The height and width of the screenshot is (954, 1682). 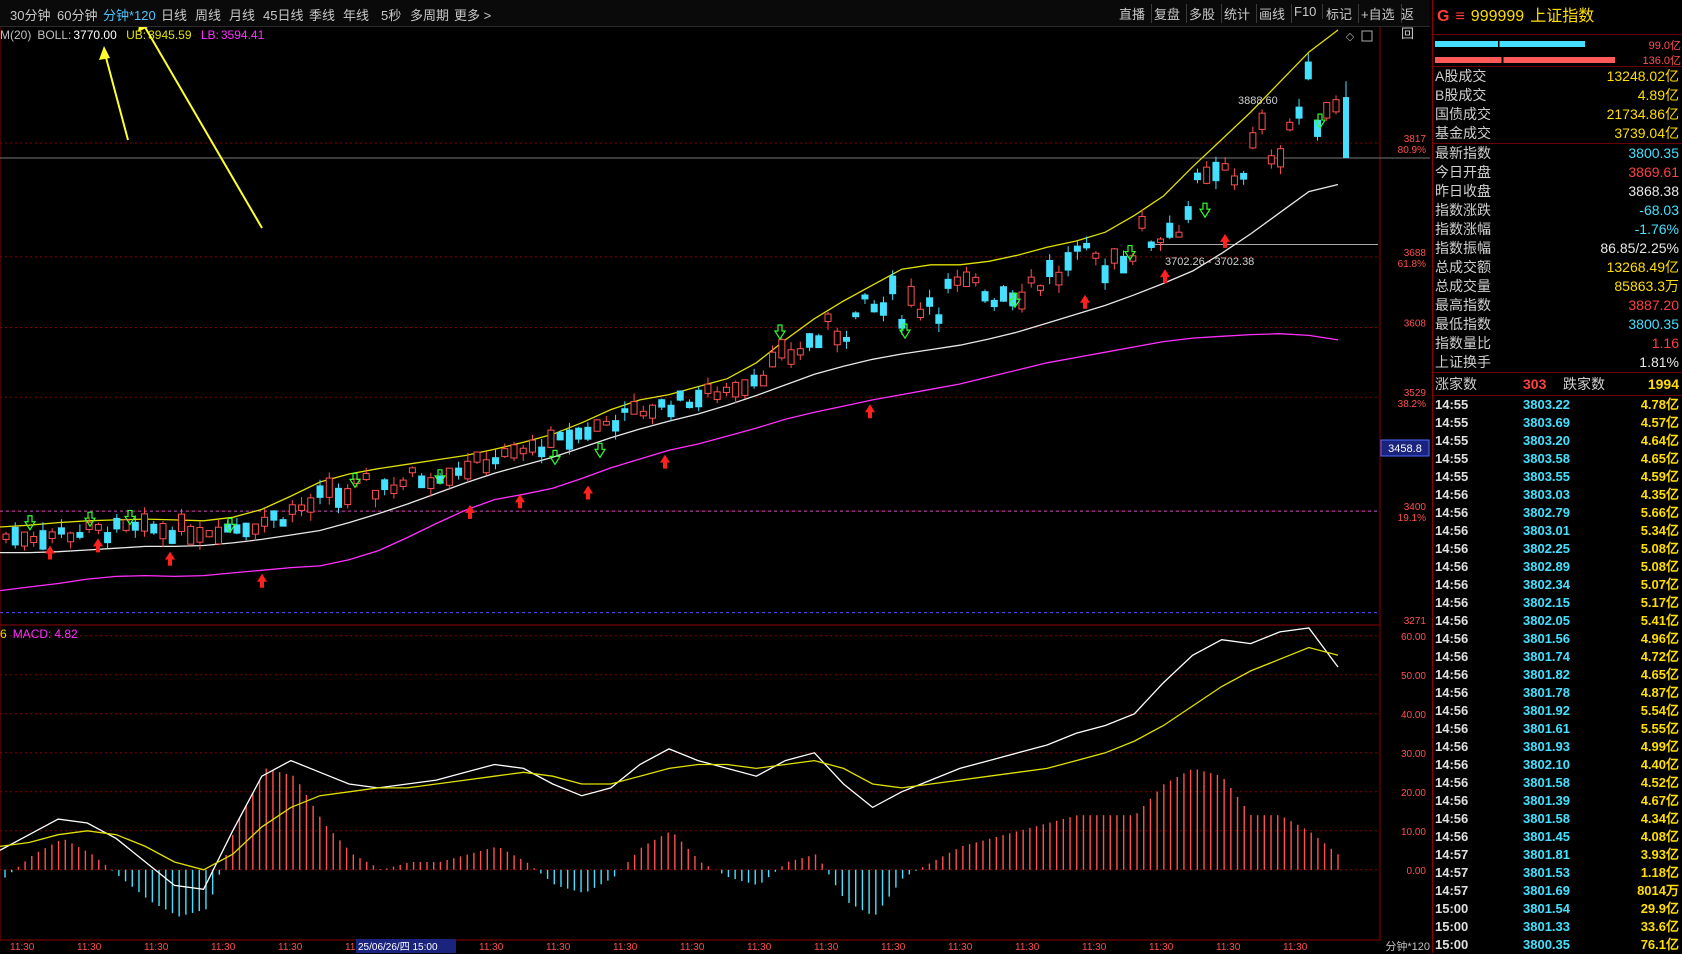 What do you see at coordinates (1557, 693) in the screenshot?
I see `tick-row: 14:56 3801.78 4.87亿` at bounding box center [1557, 693].